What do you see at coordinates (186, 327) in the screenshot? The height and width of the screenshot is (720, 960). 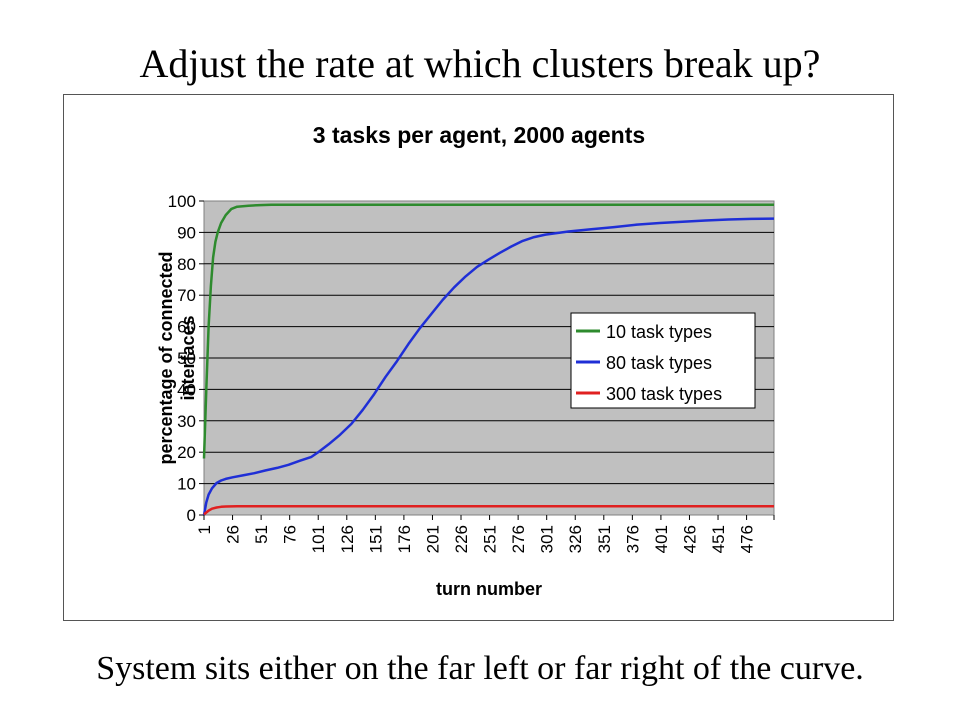 I see `y-tick-label: 60` at bounding box center [186, 327].